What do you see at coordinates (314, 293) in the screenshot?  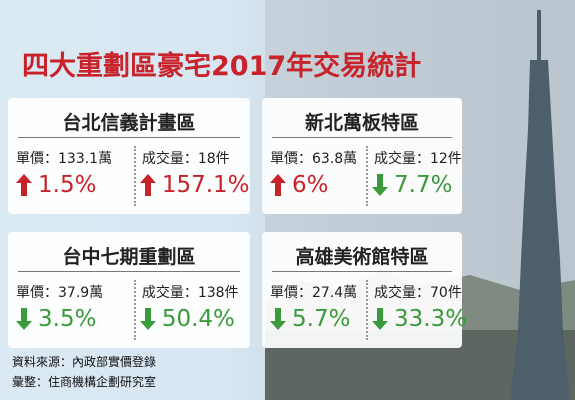 I see `price: 單價：27.4萬` at bounding box center [314, 293].